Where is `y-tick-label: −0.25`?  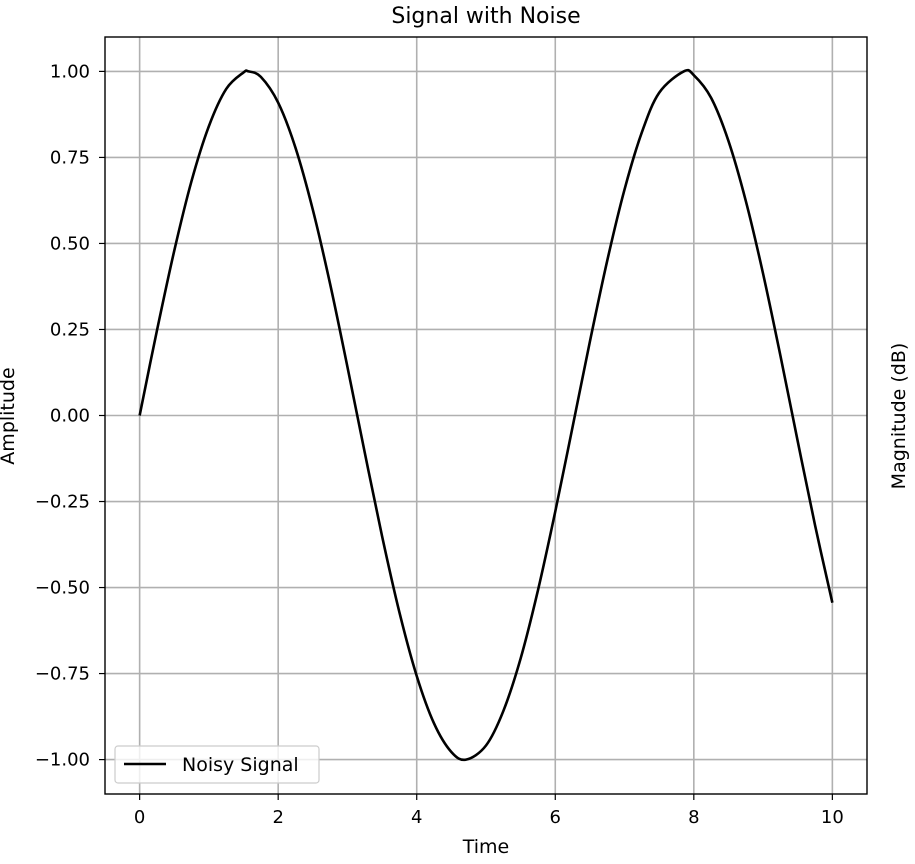
y-tick-label: −0.25 is located at coordinates (62, 502).